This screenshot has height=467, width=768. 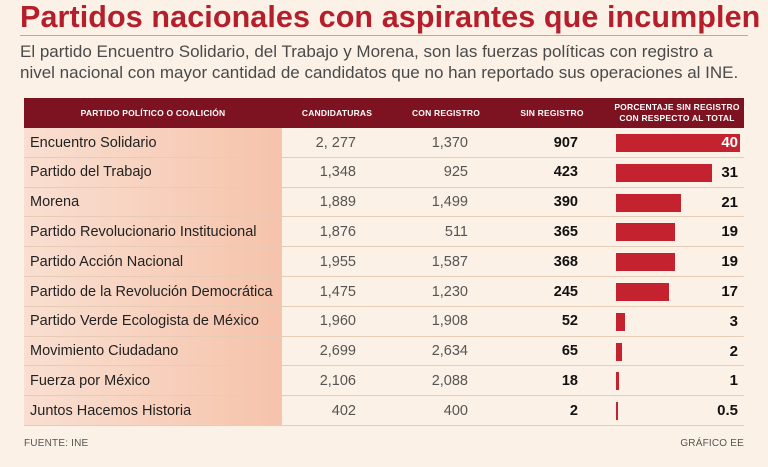 I want to click on header-con-registro: CON REGISTRO, so click(x=446, y=112).